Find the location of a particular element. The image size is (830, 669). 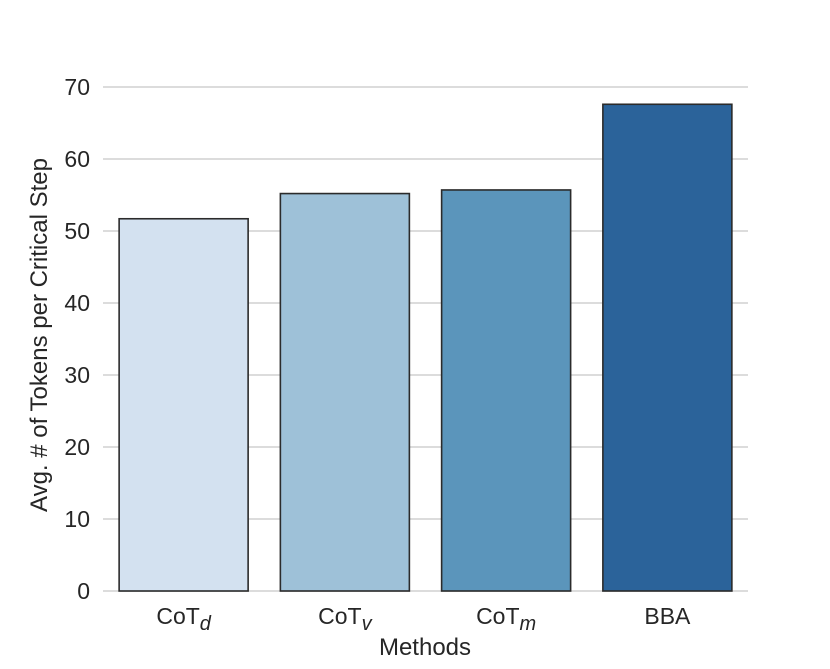

y-tick-label: 70 is located at coordinates (77, 87).